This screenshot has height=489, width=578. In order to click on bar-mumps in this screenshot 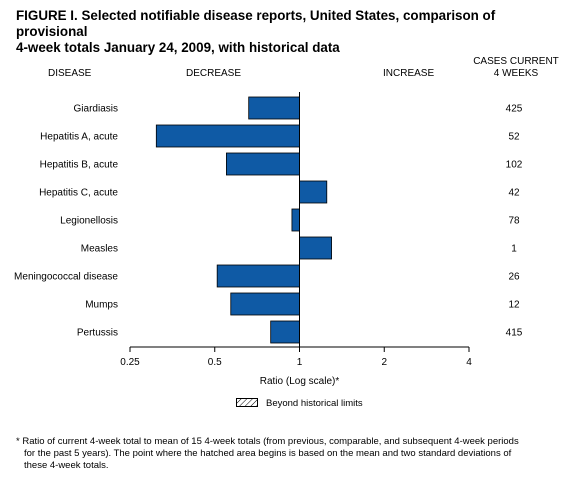, I will do `click(265, 304)`.